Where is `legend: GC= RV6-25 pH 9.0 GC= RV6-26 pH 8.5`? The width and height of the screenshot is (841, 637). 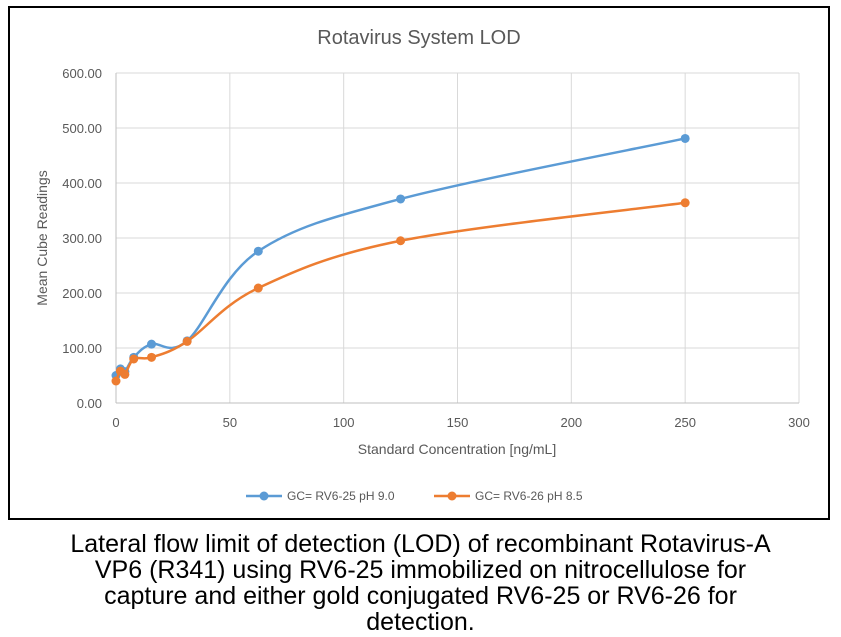
legend: GC= RV6-25 pH 9.0 GC= RV6-26 pH 8.5 is located at coordinates (414, 496).